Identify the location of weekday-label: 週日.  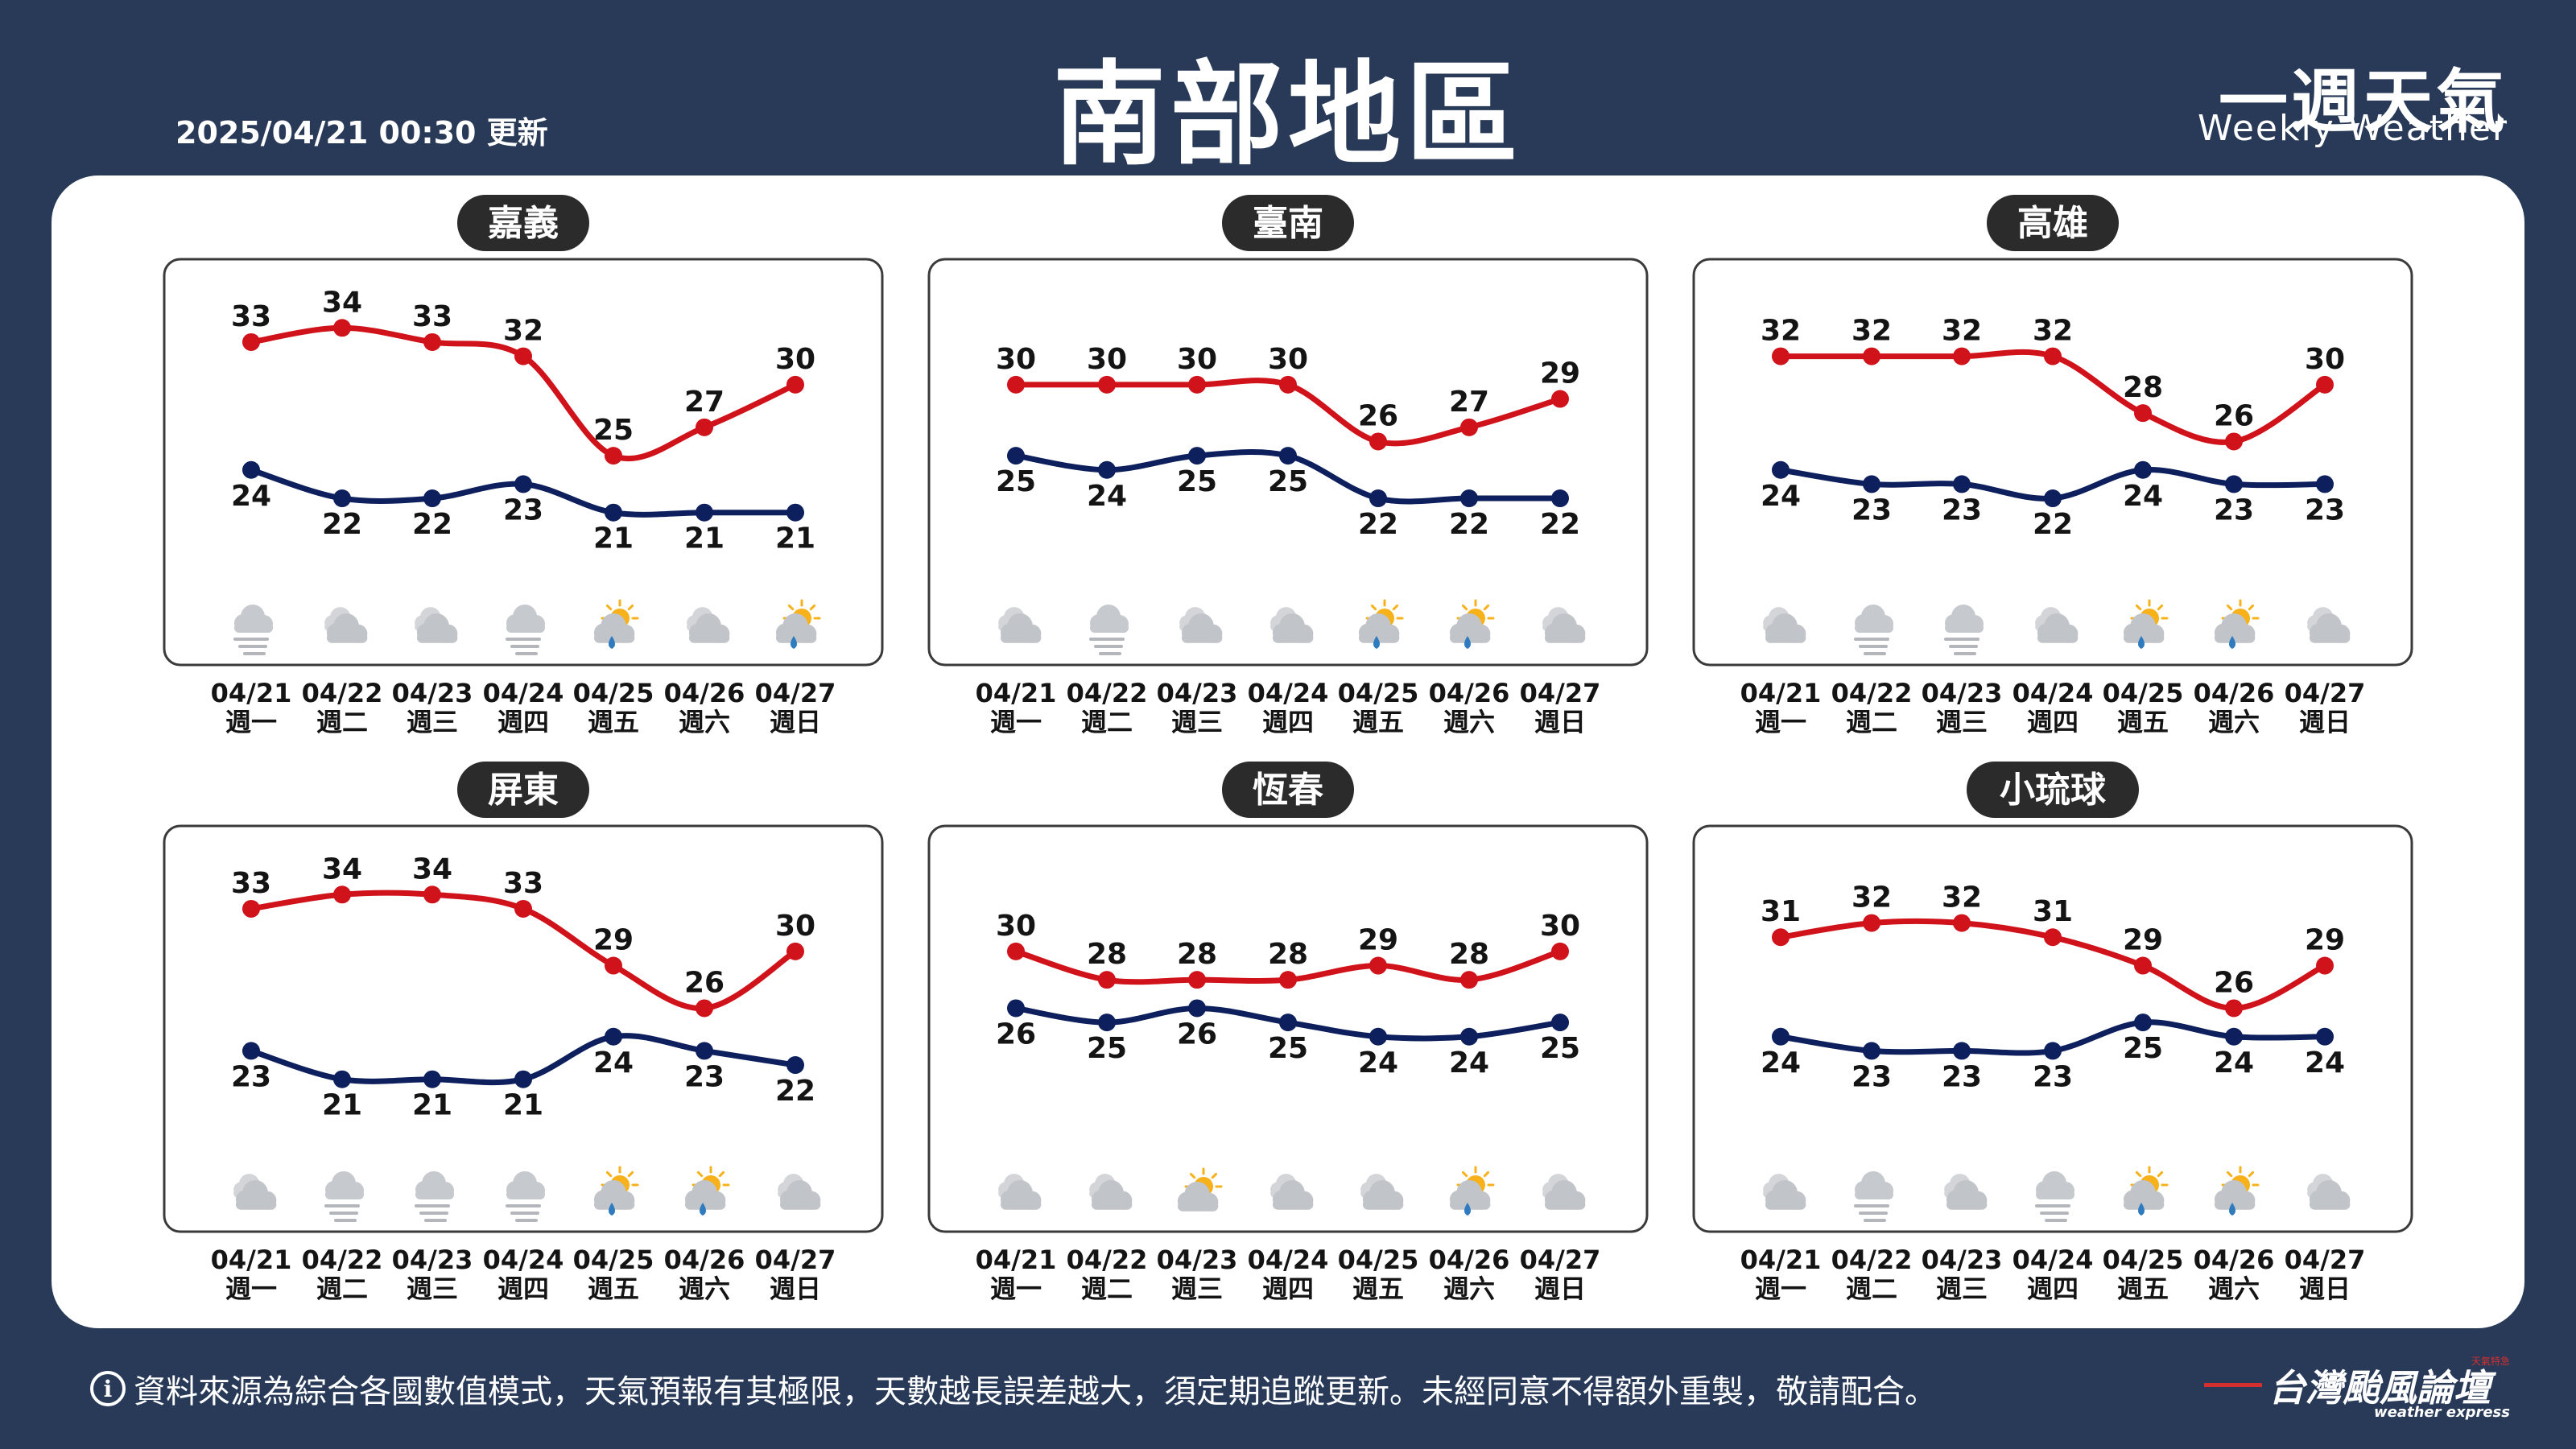
(1560, 1289).